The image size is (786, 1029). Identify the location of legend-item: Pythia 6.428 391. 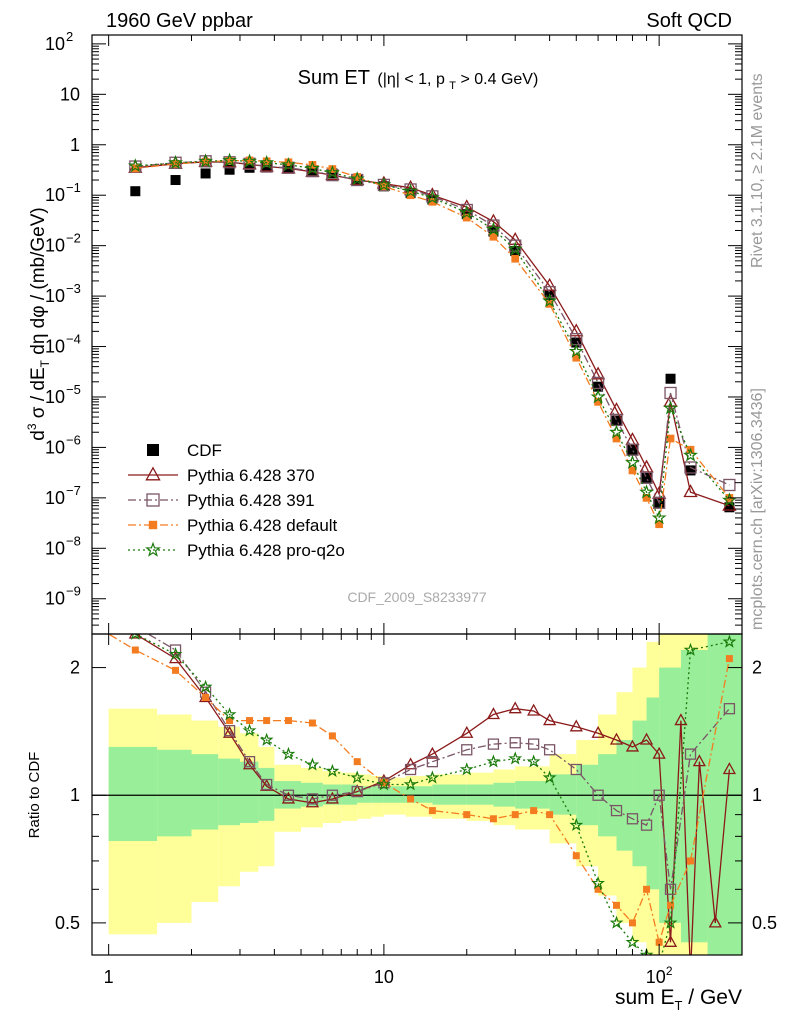
(221, 500).